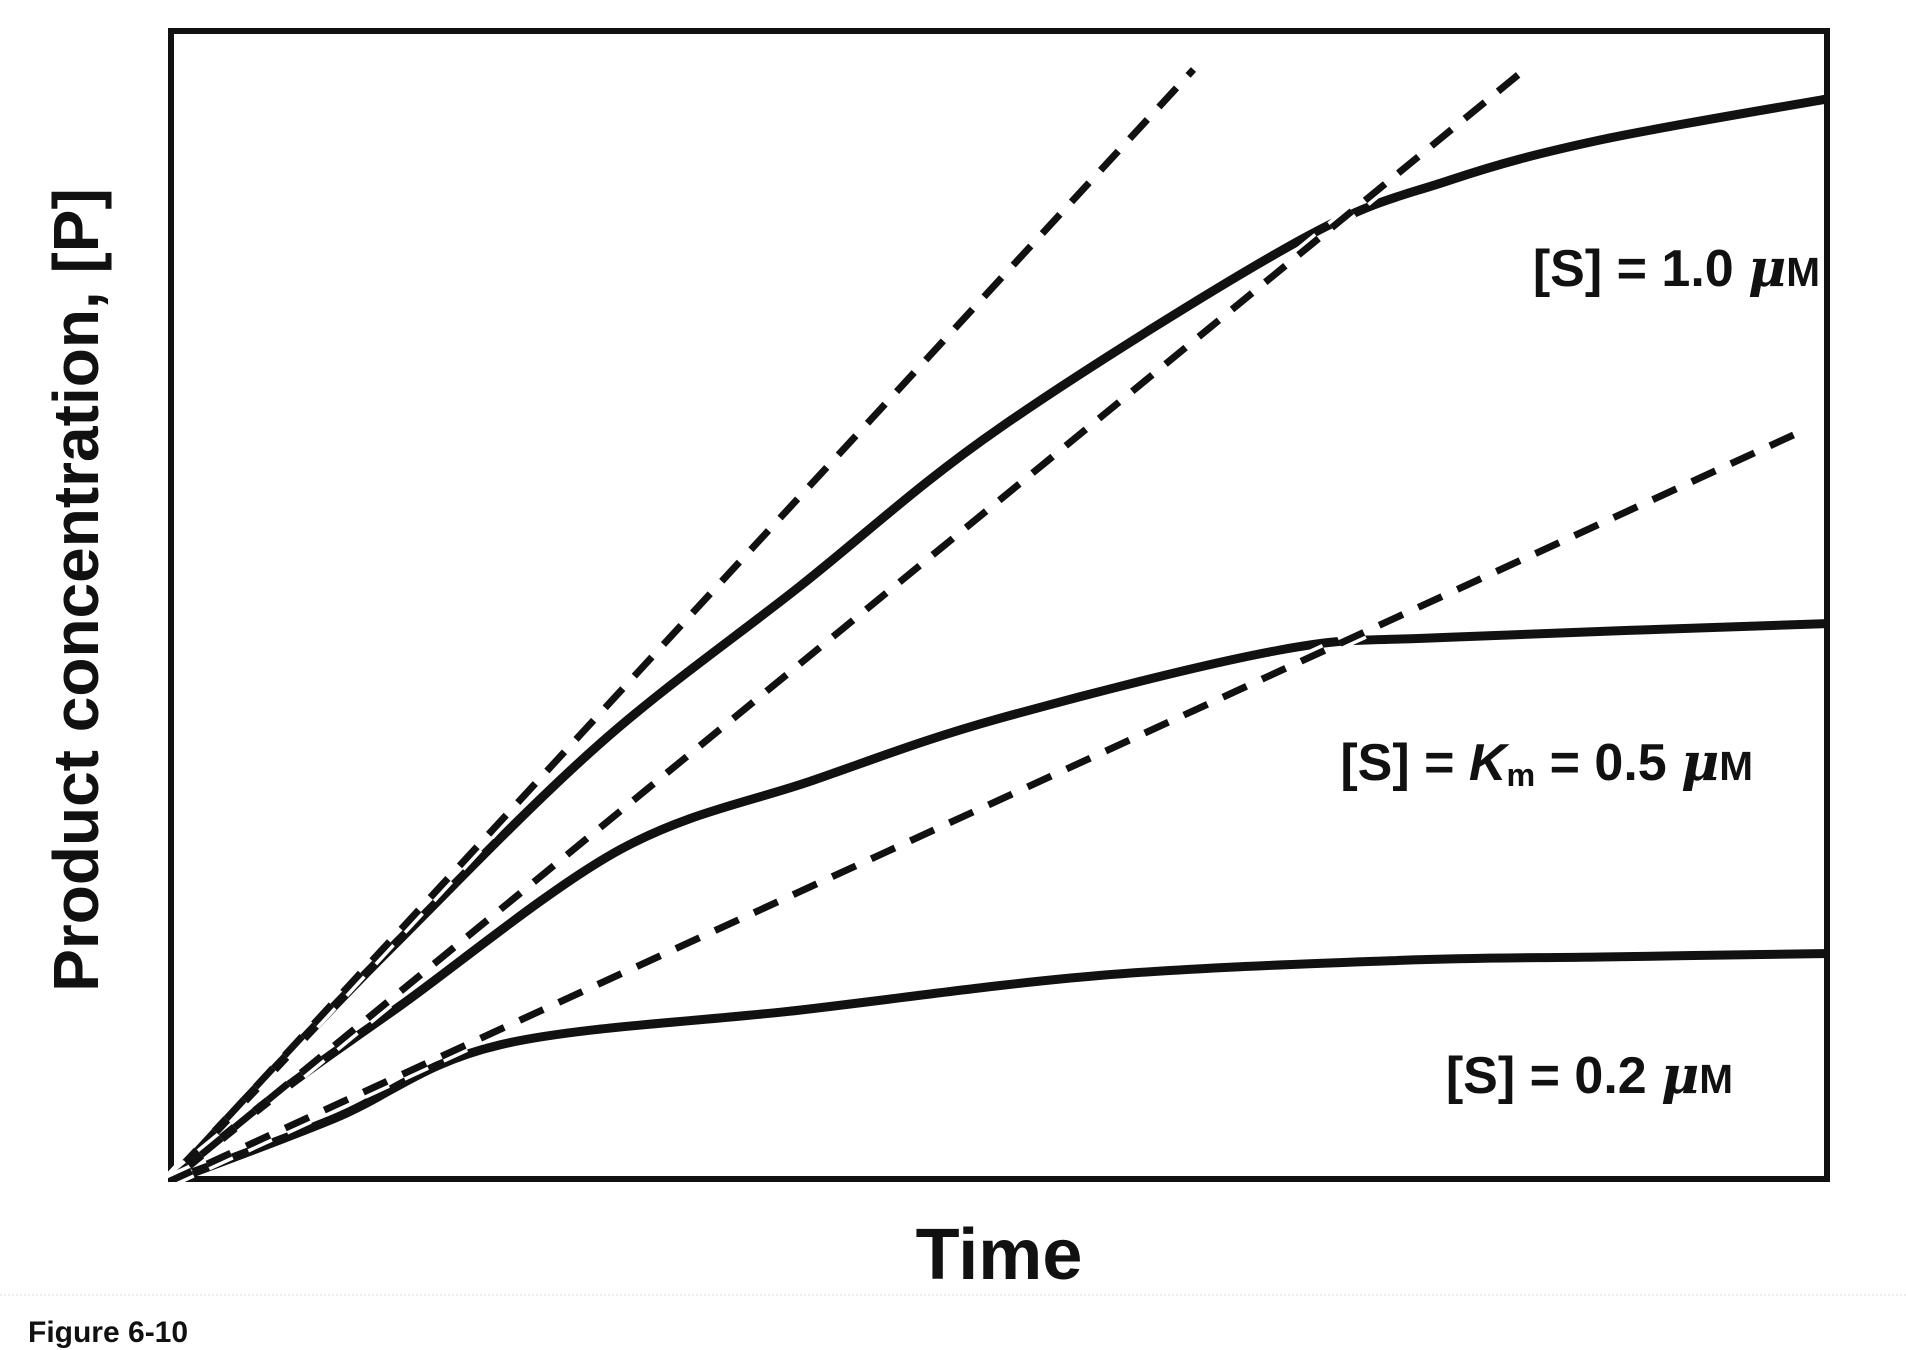 Image resolution: width=1906 pixels, height=1350 pixels. I want to click on x-axis-label: Time, so click(999, 1255).